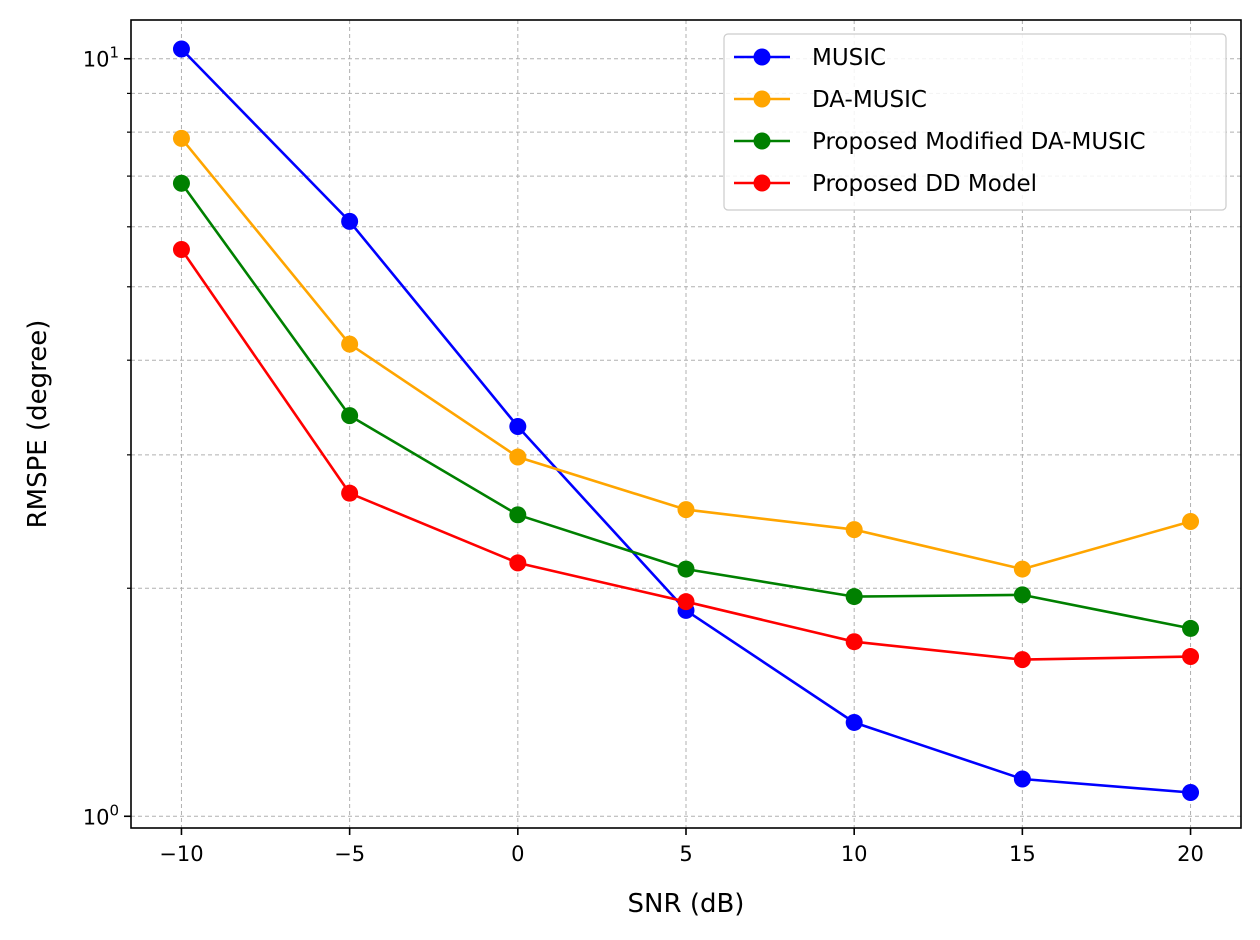 The width and height of the screenshot is (1260, 940). What do you see at coordinates (517, 854) in the screenshot?
I see `x-tick-label: 0` at bounding box center [517, 854].